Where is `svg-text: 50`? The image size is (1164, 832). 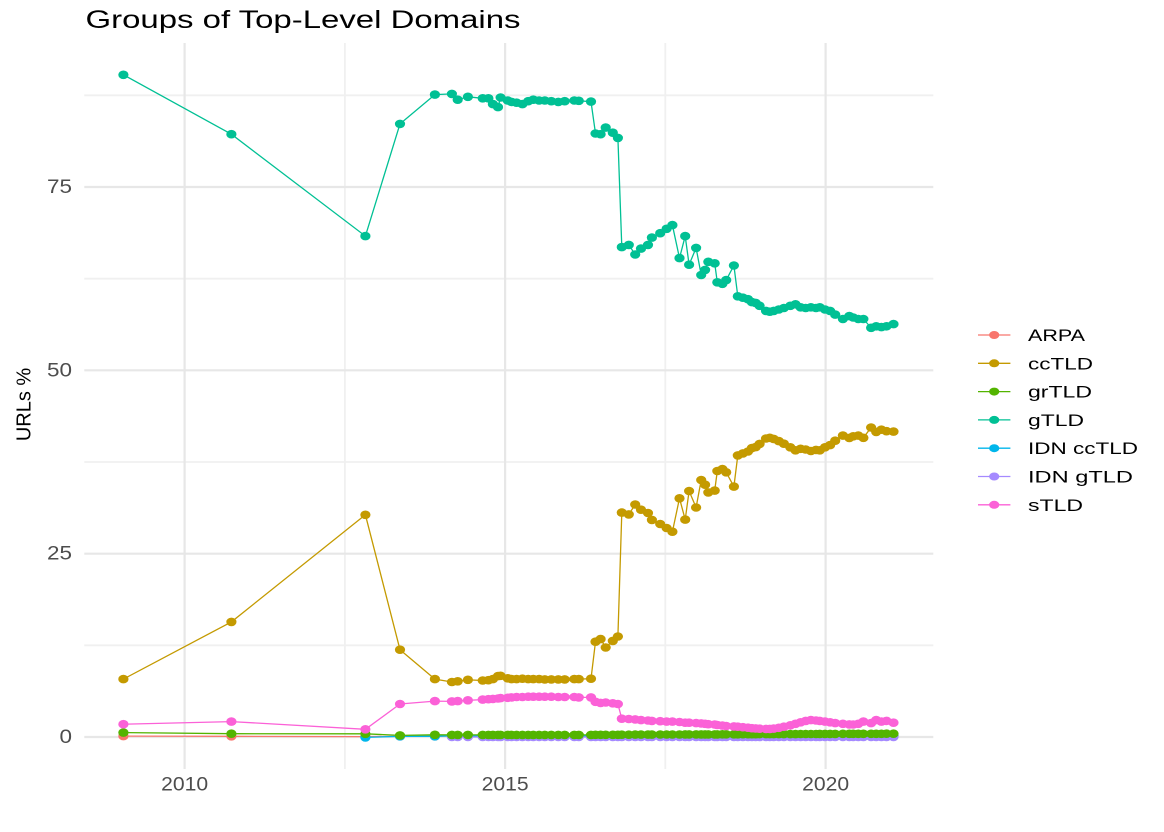
svg-text: 50 is located at coordinates (59, 370).